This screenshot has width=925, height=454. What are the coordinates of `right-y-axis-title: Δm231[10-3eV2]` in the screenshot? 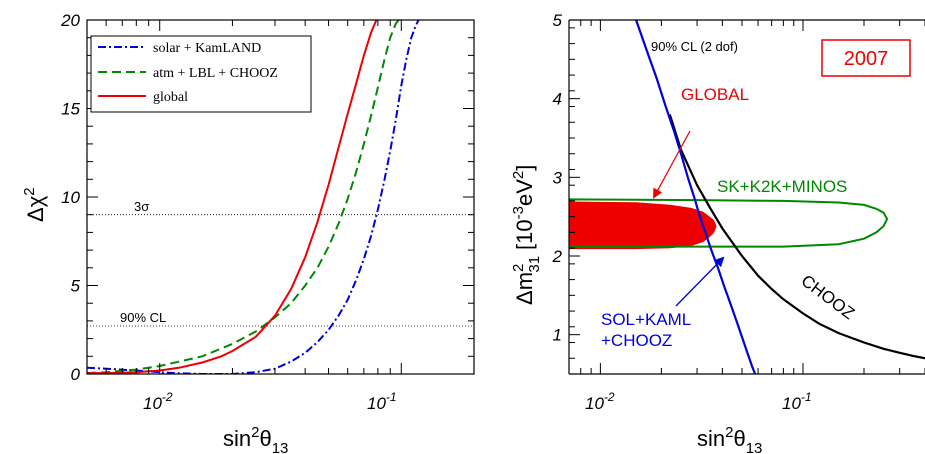 It's located at (526, 235).